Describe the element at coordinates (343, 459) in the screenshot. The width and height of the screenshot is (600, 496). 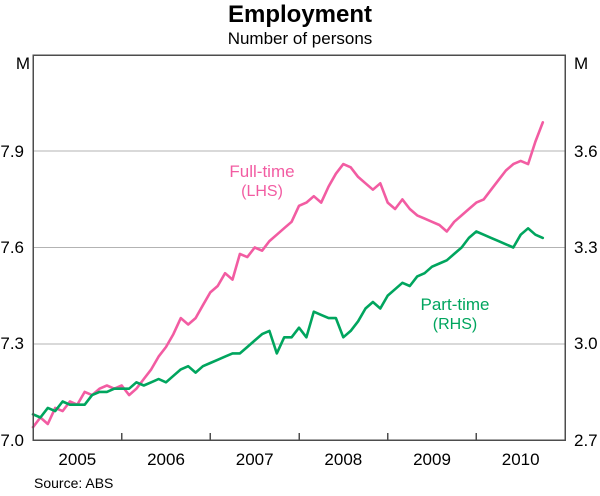
I see `x-axis-year-label: 2008` at that location.